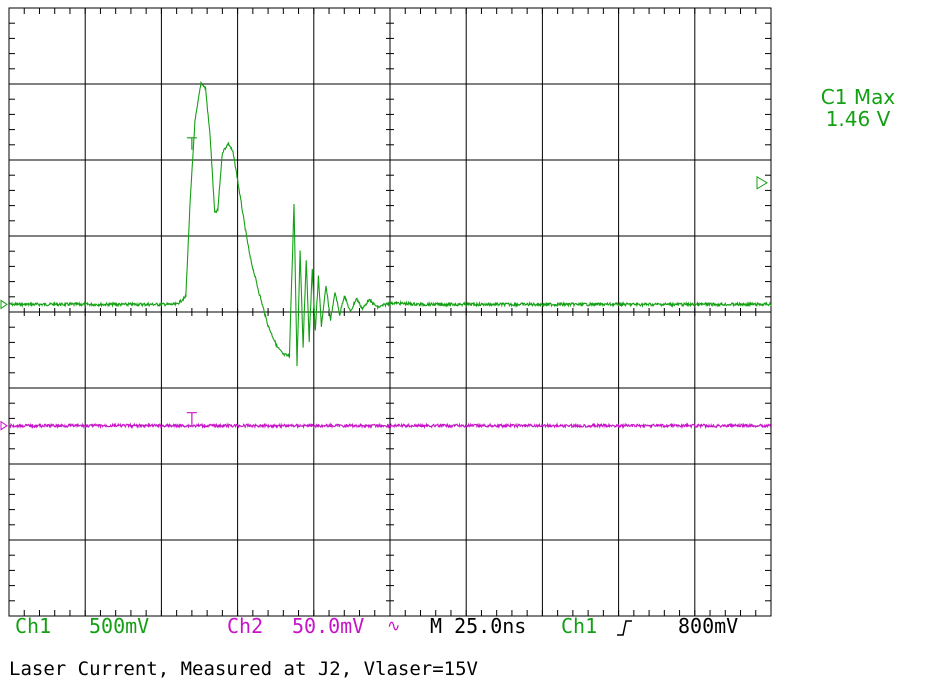 This screenshot has height=699, width=926. I want to click on ch1-trigger-time-marker, so click(191, 143).